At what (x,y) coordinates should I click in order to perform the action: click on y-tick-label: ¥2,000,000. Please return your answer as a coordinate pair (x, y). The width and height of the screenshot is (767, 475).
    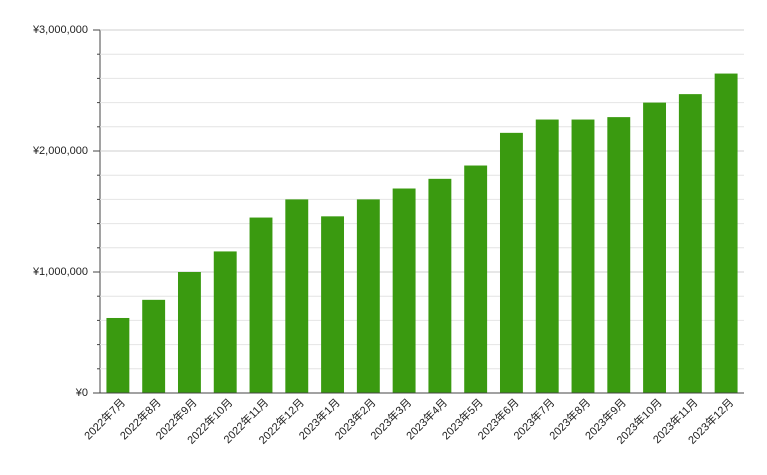
    Looking at the image, I should click on (60, 151).